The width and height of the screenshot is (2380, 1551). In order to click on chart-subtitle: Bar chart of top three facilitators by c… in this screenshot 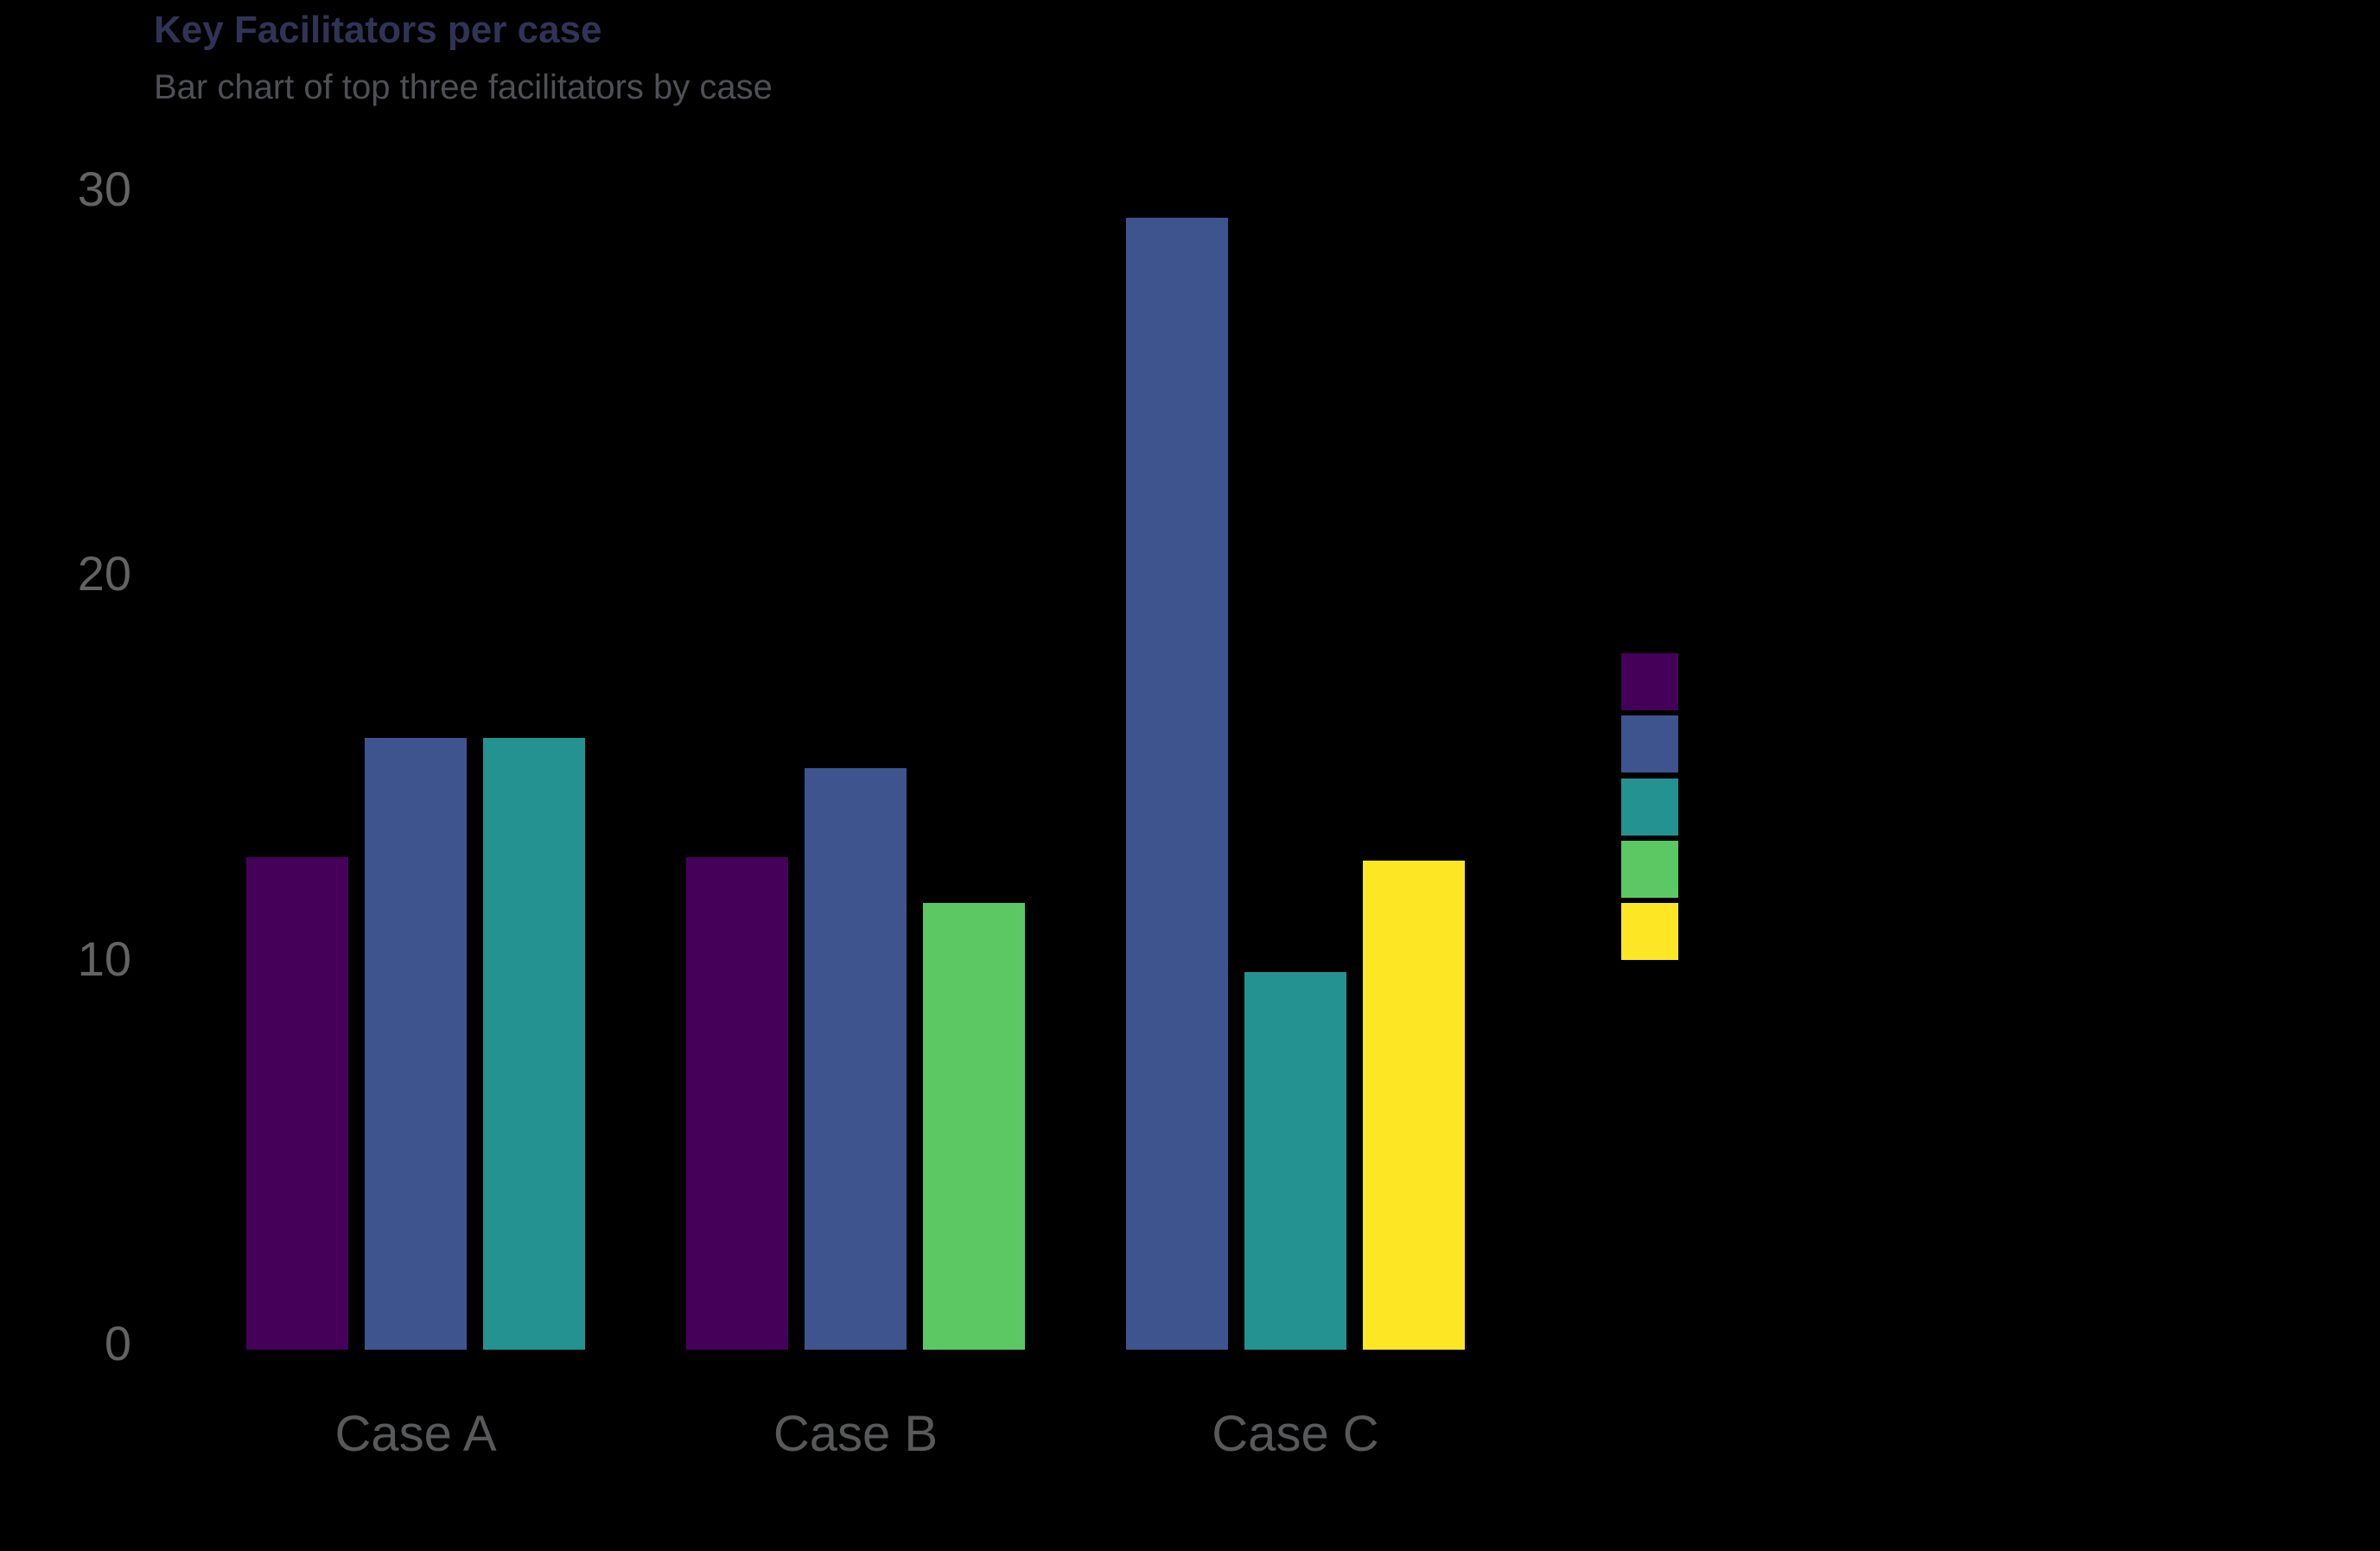, I will do `click(463, 87)`.